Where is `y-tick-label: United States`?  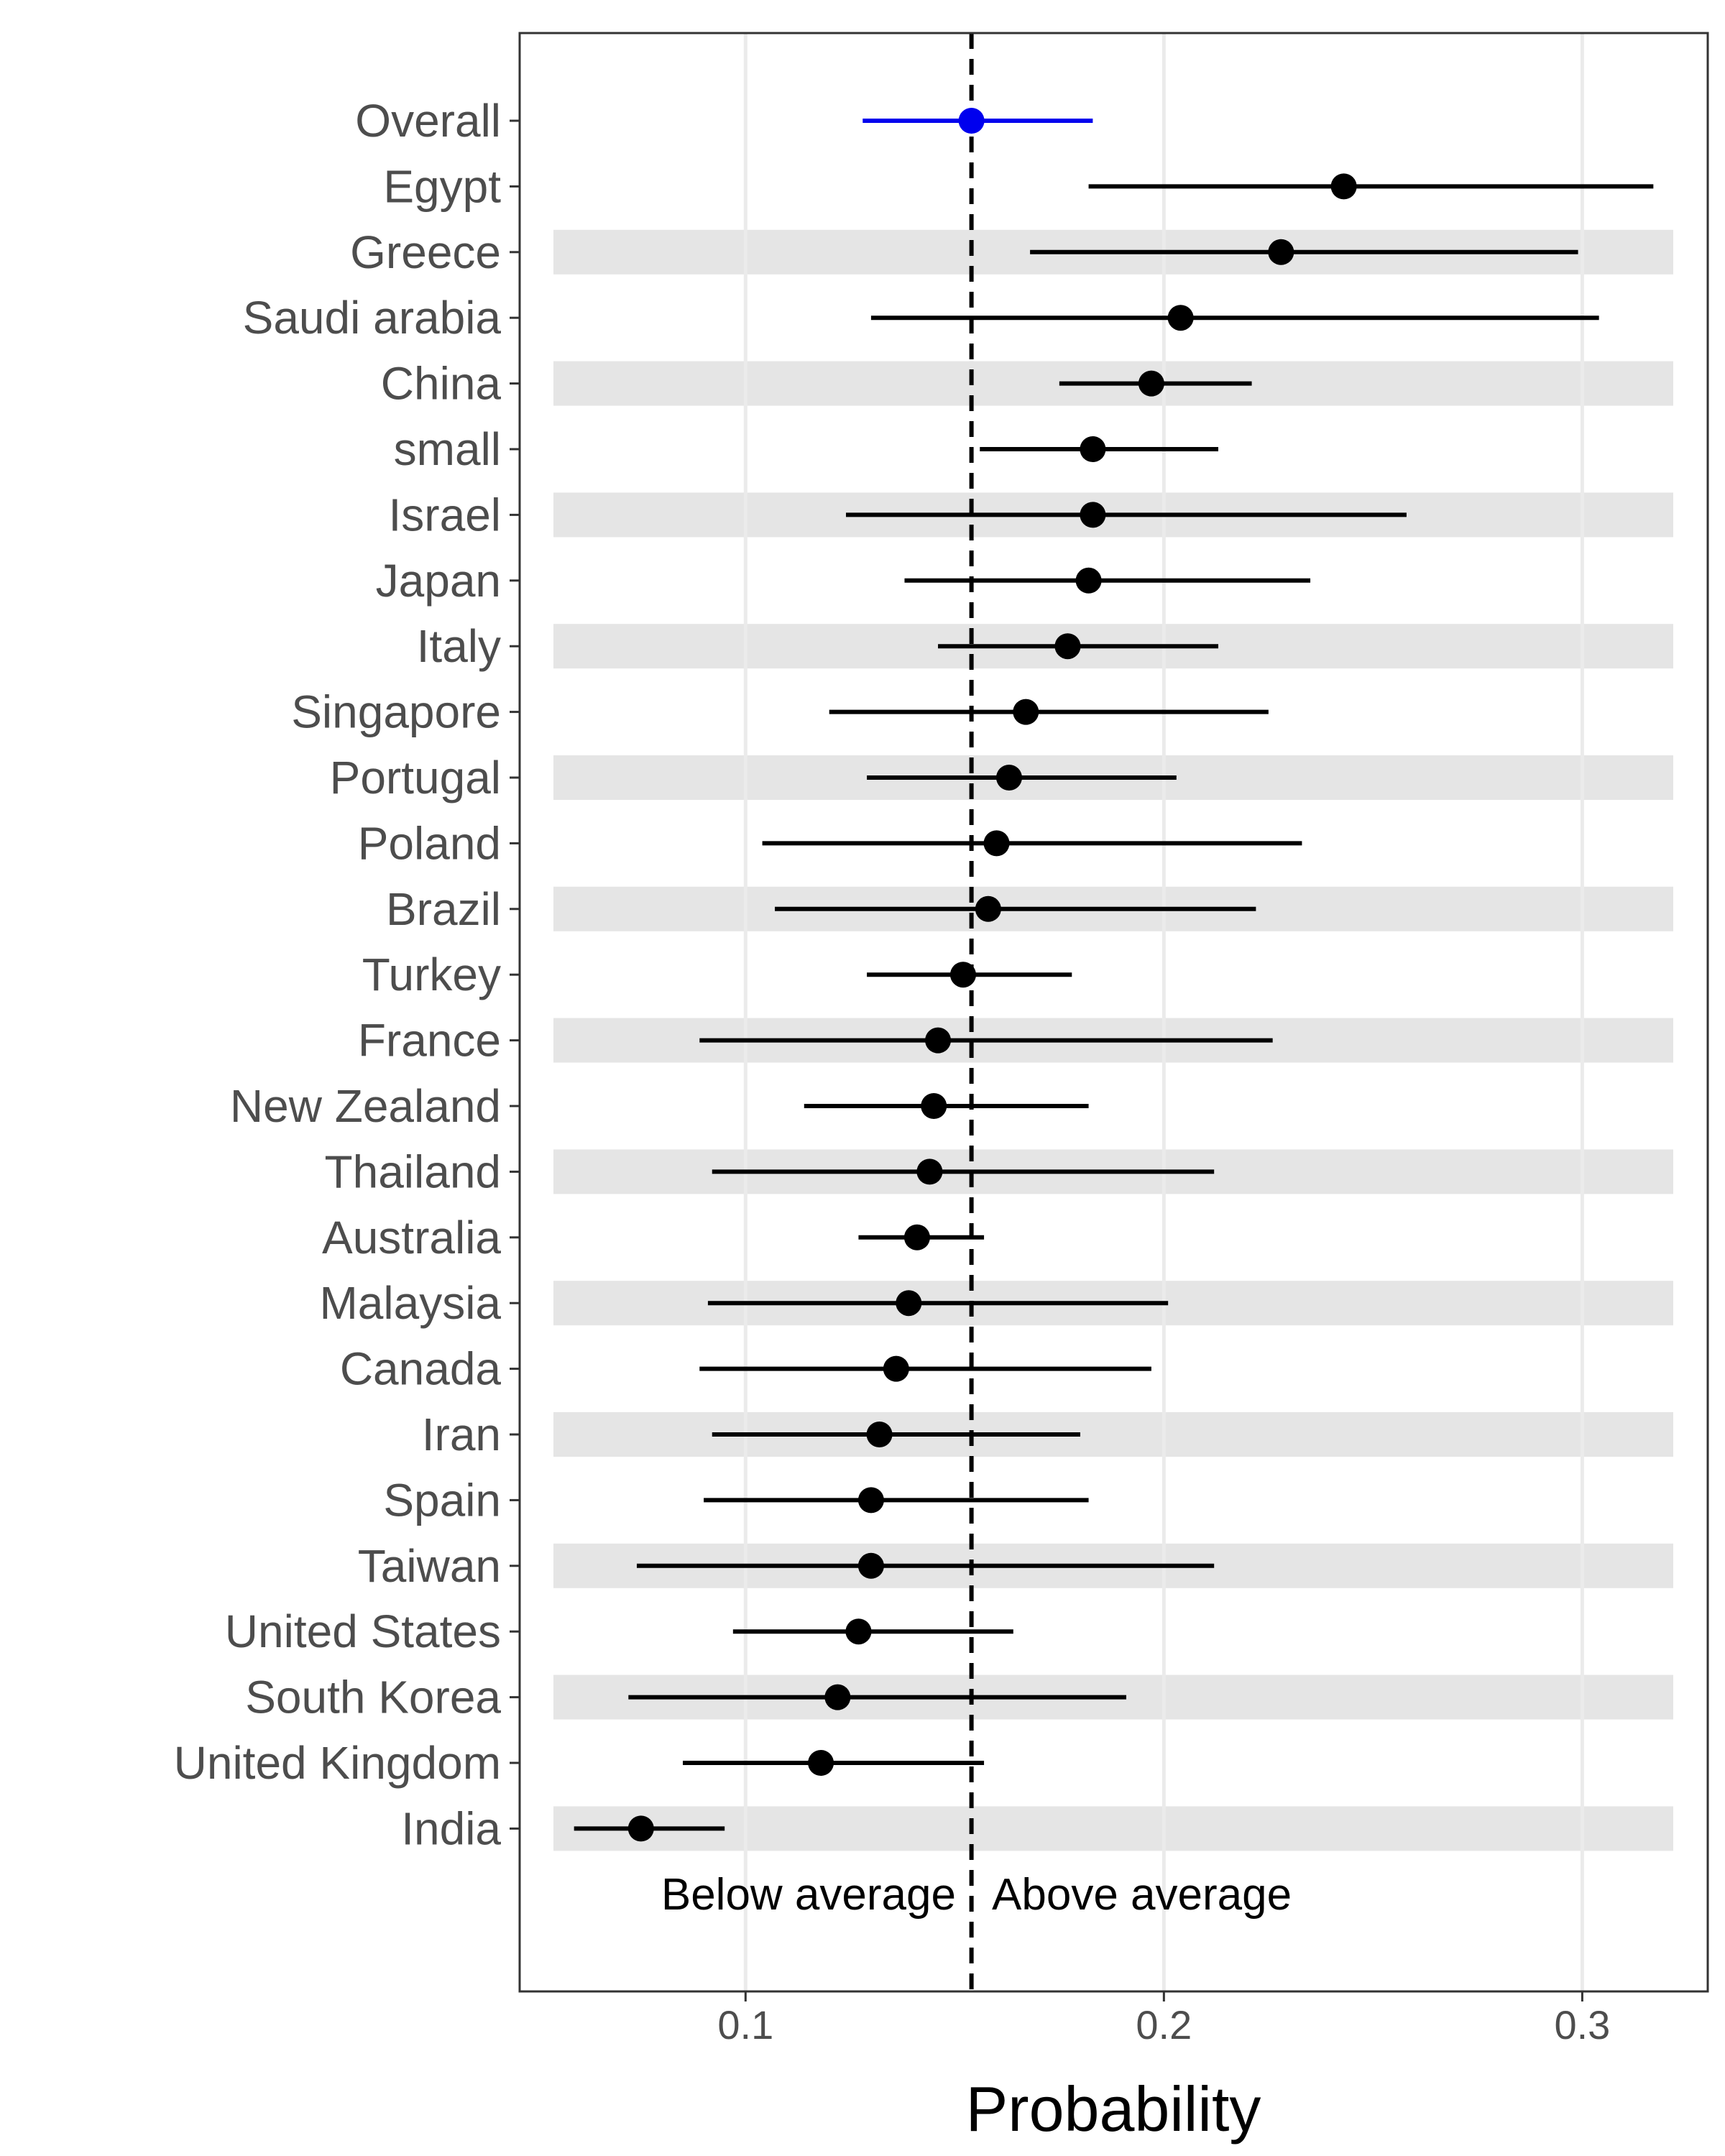 y-tick-label: United States is located at coordinates (363, 1632).